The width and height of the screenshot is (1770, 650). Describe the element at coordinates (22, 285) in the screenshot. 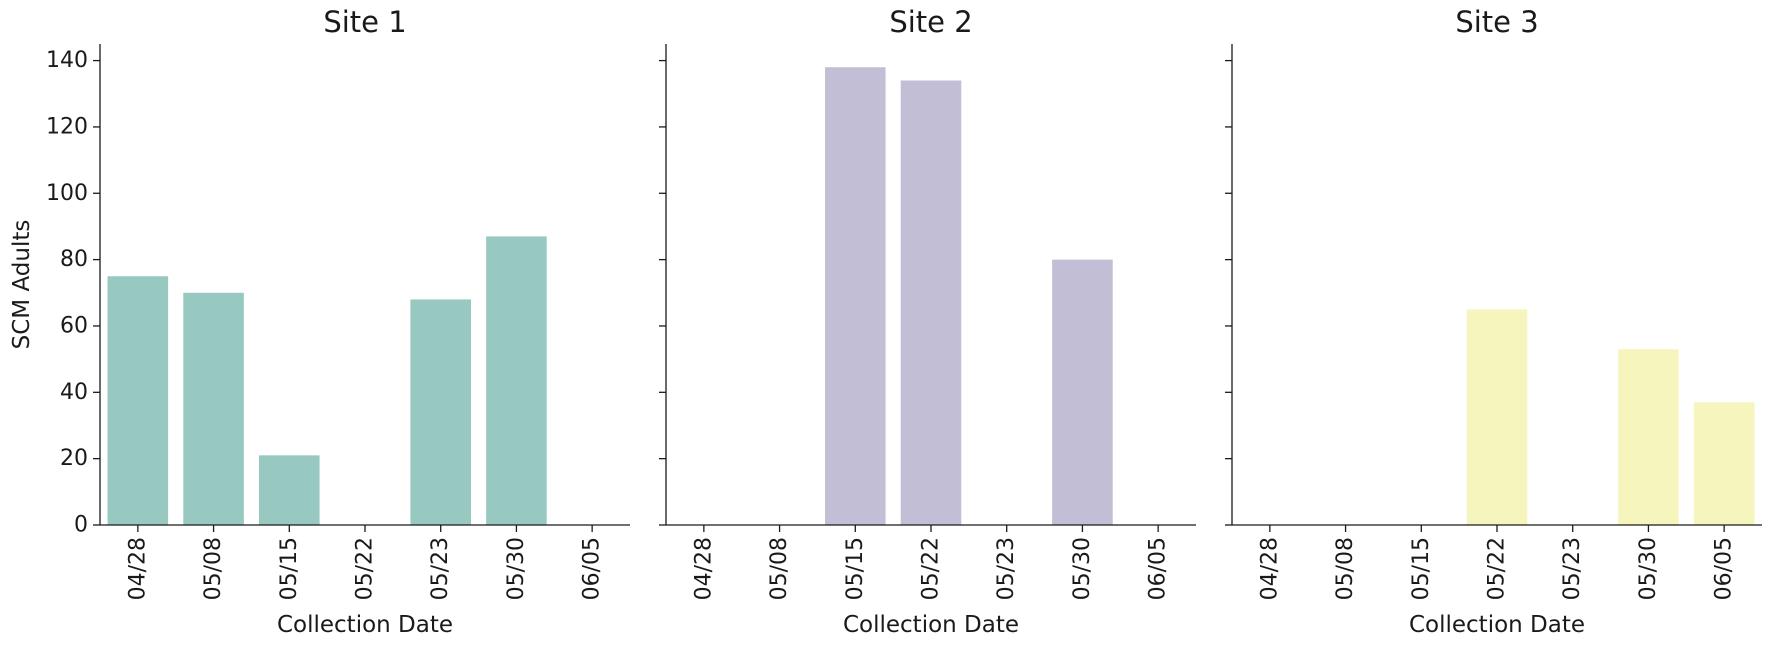

I see `y-axis-label: SCM Adults` at that location.